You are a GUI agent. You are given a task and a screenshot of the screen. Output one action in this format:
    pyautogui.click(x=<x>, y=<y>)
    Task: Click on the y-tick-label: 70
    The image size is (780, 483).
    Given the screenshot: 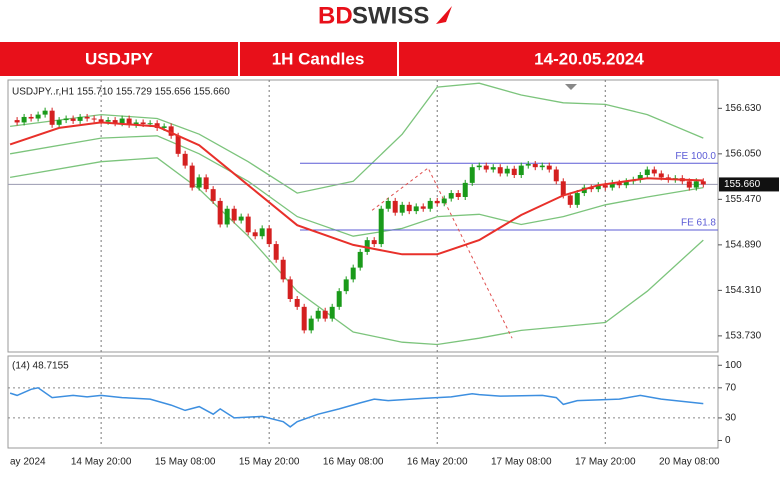 What is the action you would take?
    pyautogui.click(x=731, y=387)
    